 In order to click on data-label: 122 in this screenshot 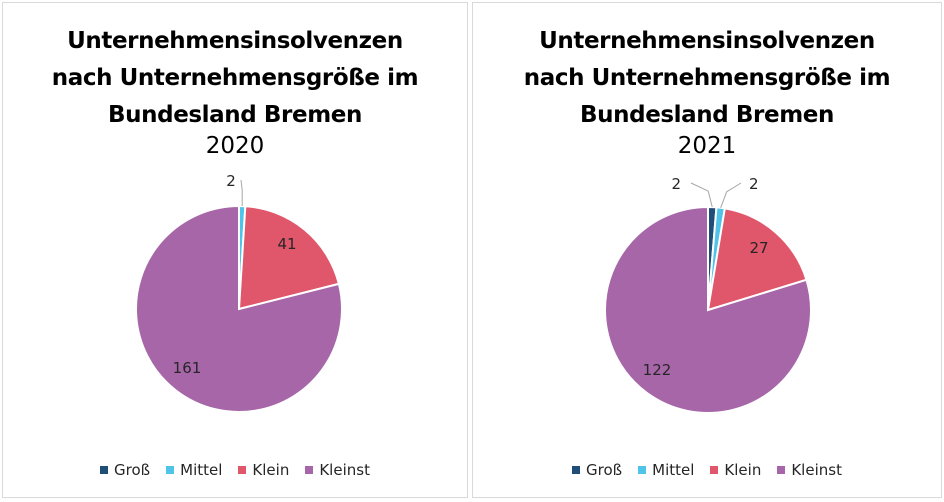, I will do `click(657, 370)`.